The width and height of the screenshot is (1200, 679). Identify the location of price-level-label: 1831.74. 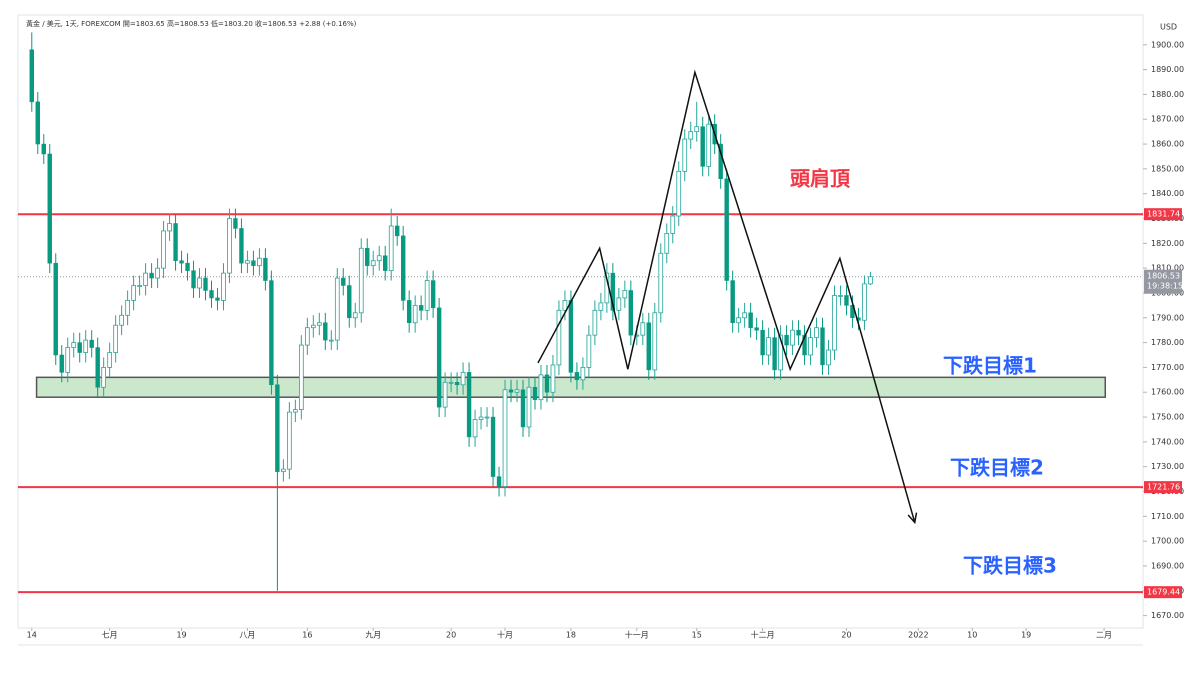
(1163, 214).